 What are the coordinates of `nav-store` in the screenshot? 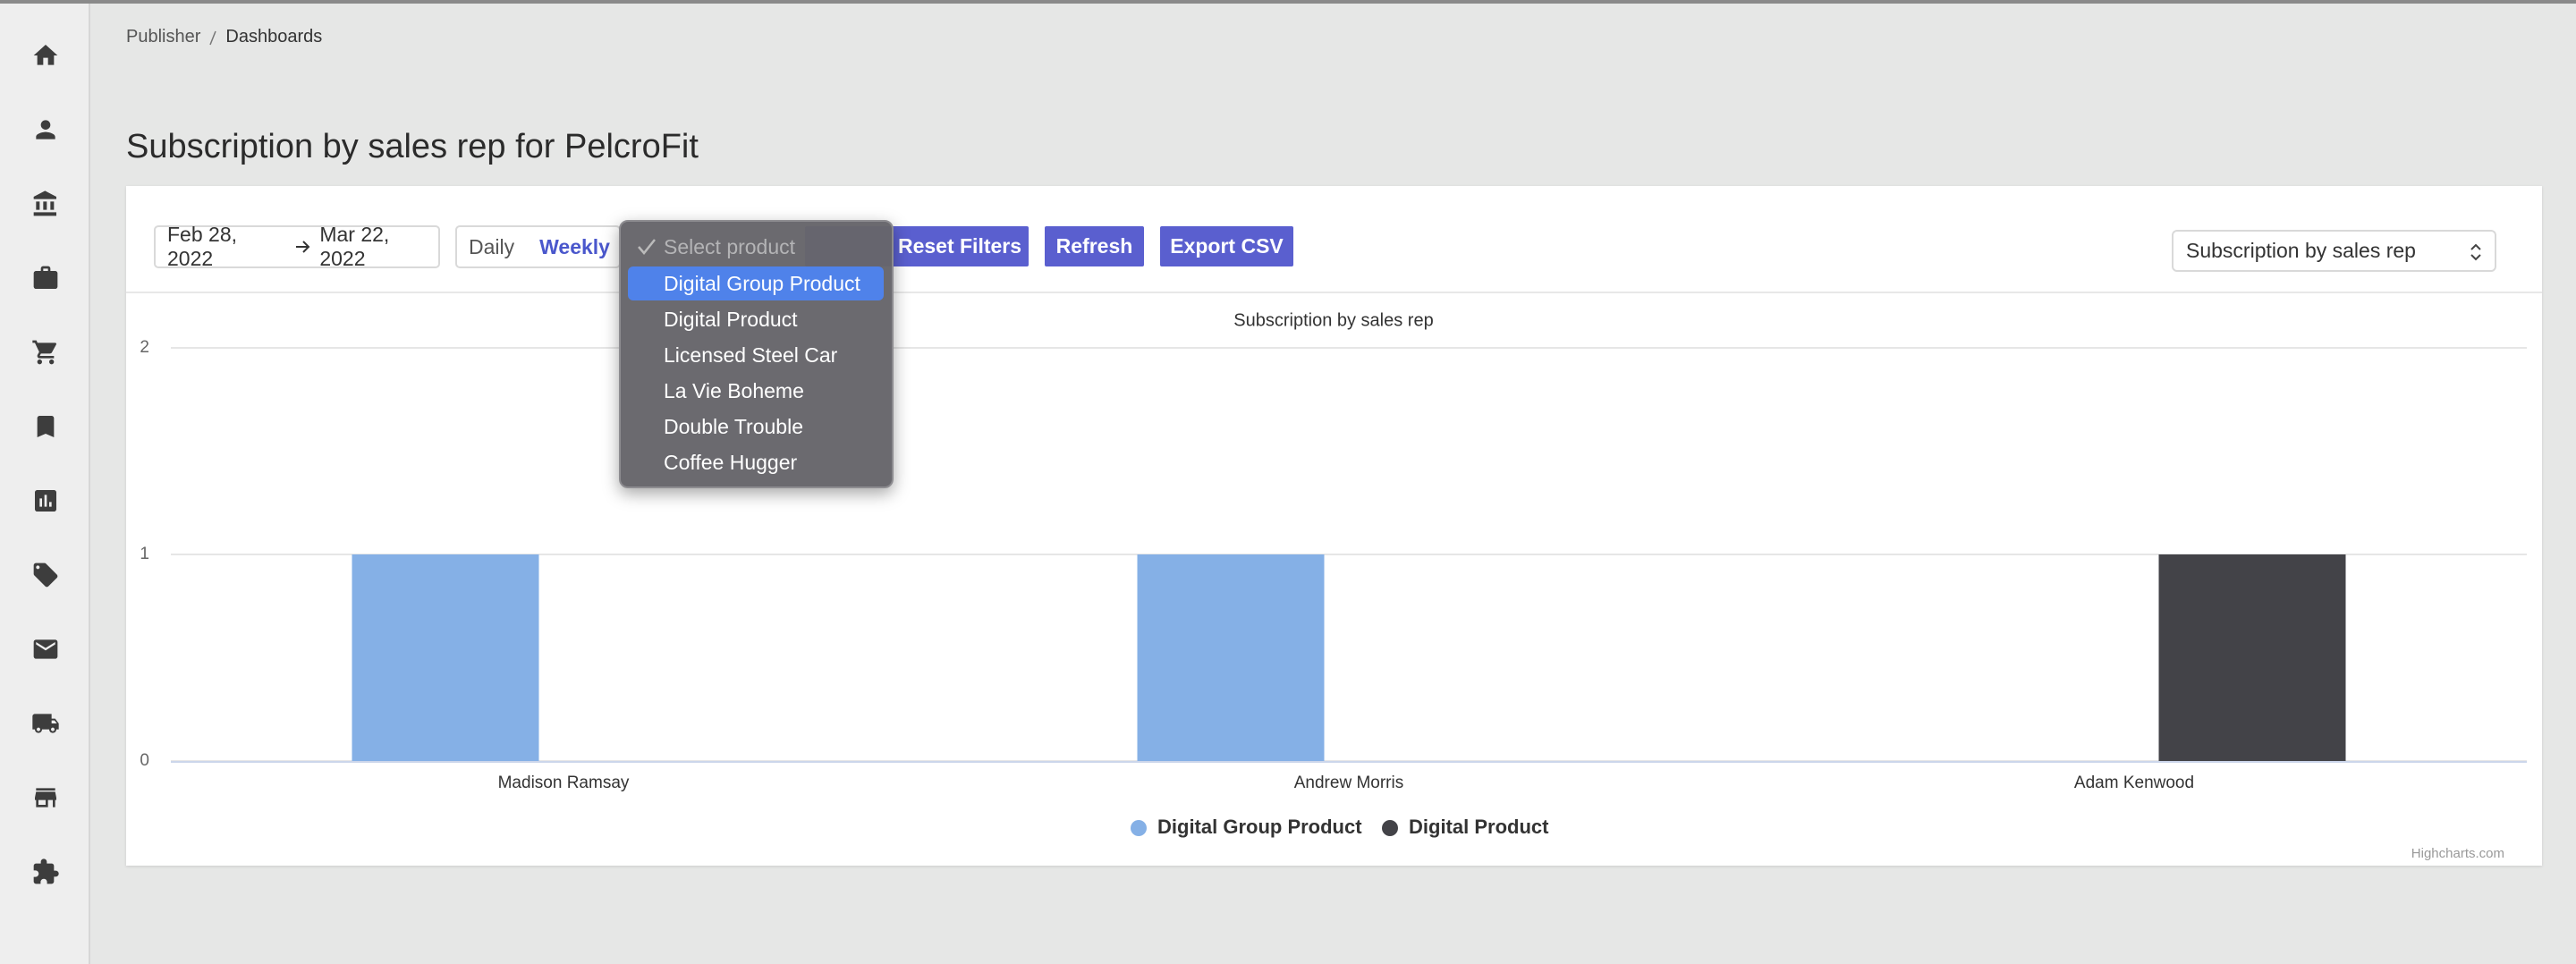 It's located at (45, 797).